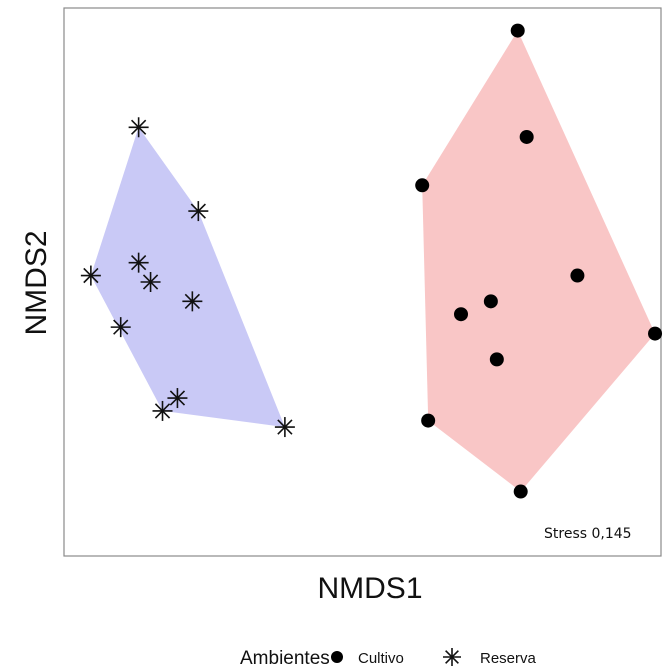 The image size is (665, 672). I want to click on legend-label-reserva: Reserva, so click(508, 658).